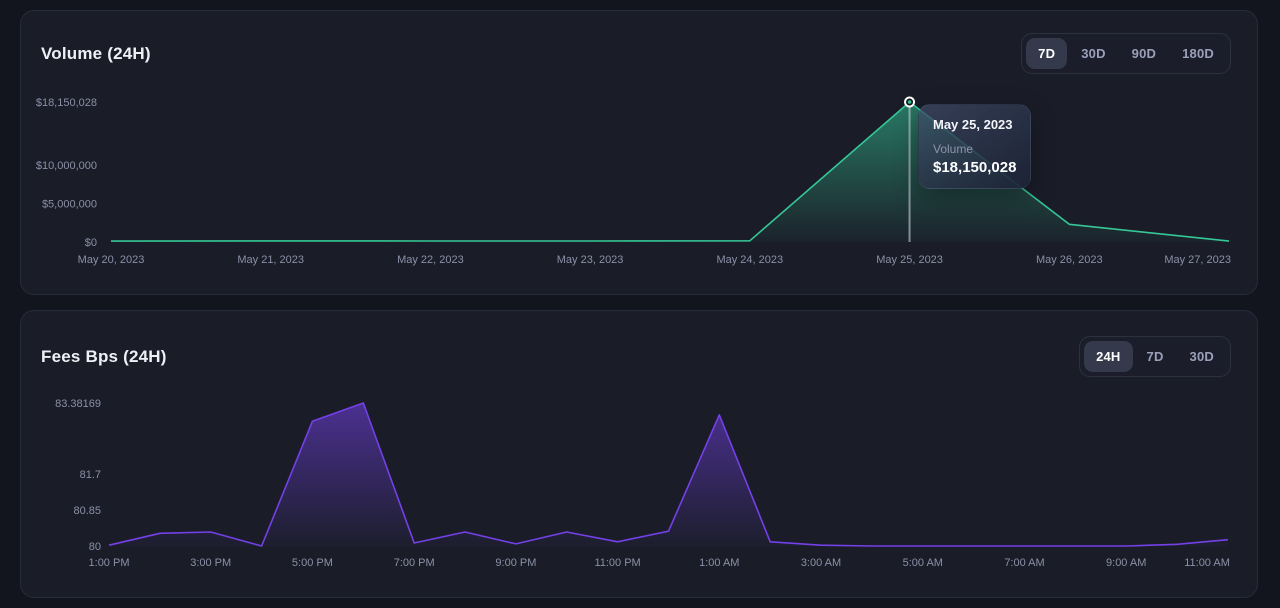  I want to click on x-tick-label: 5:00 AM, so click(923, 563).